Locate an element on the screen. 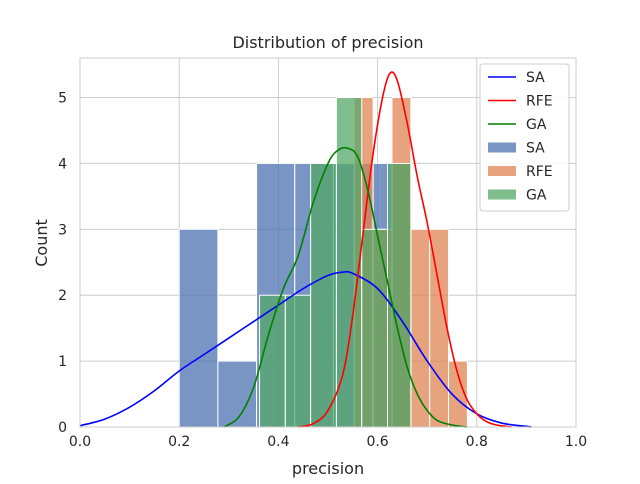  x-axis-label: precision is located at coordinates (328, 468).